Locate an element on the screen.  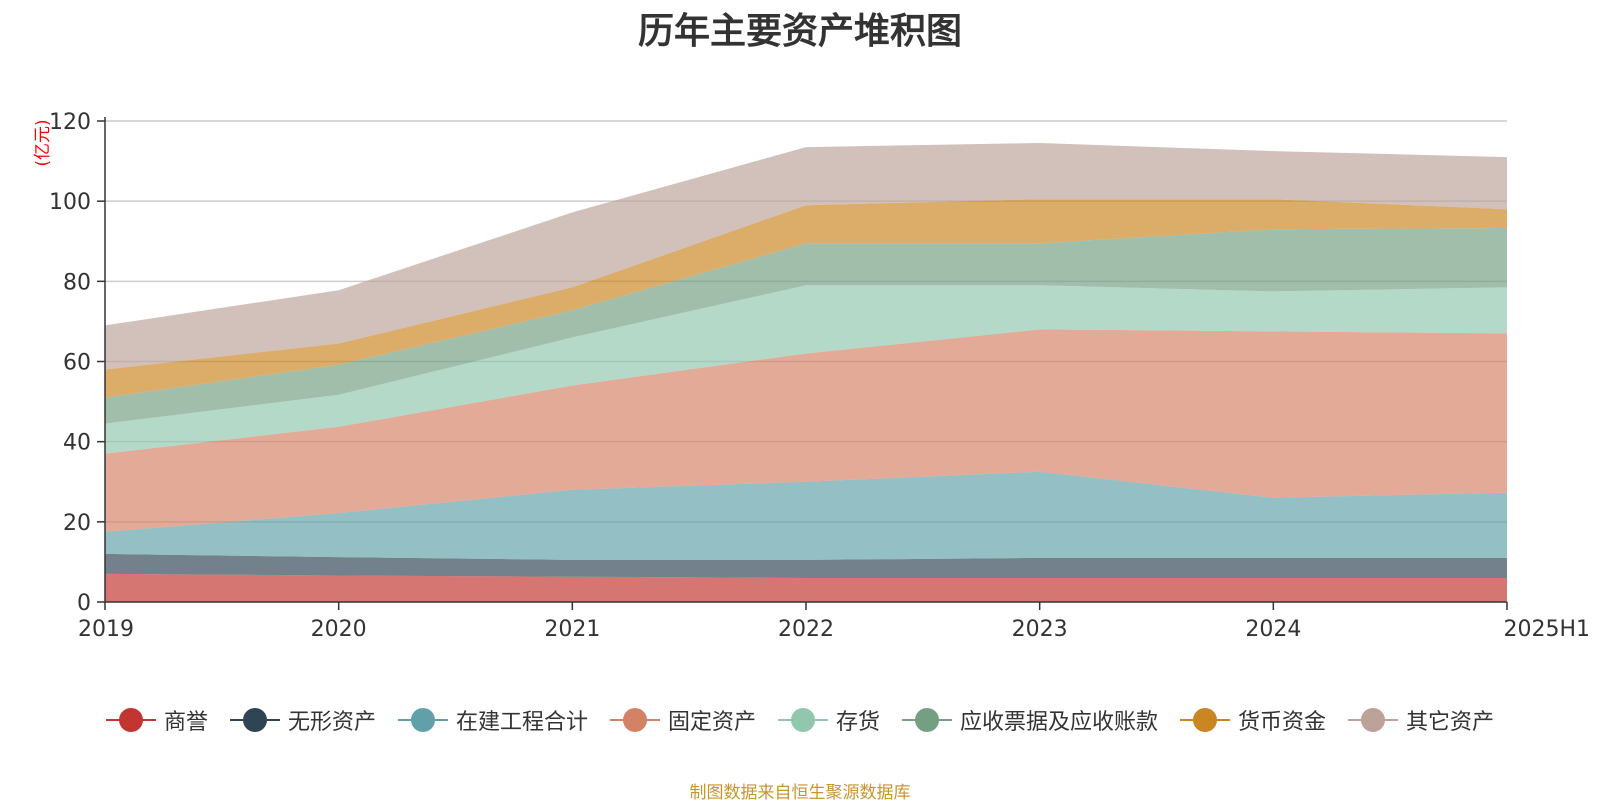
legend-label: 其它资产 is located at coordinates (1450, 722).